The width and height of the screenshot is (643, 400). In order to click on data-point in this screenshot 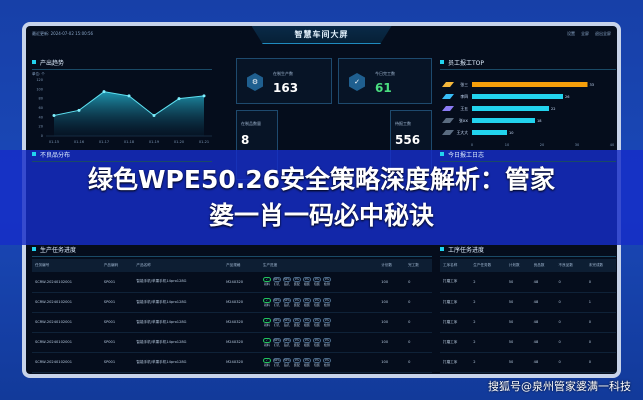, I will do `click(204, 96)`.